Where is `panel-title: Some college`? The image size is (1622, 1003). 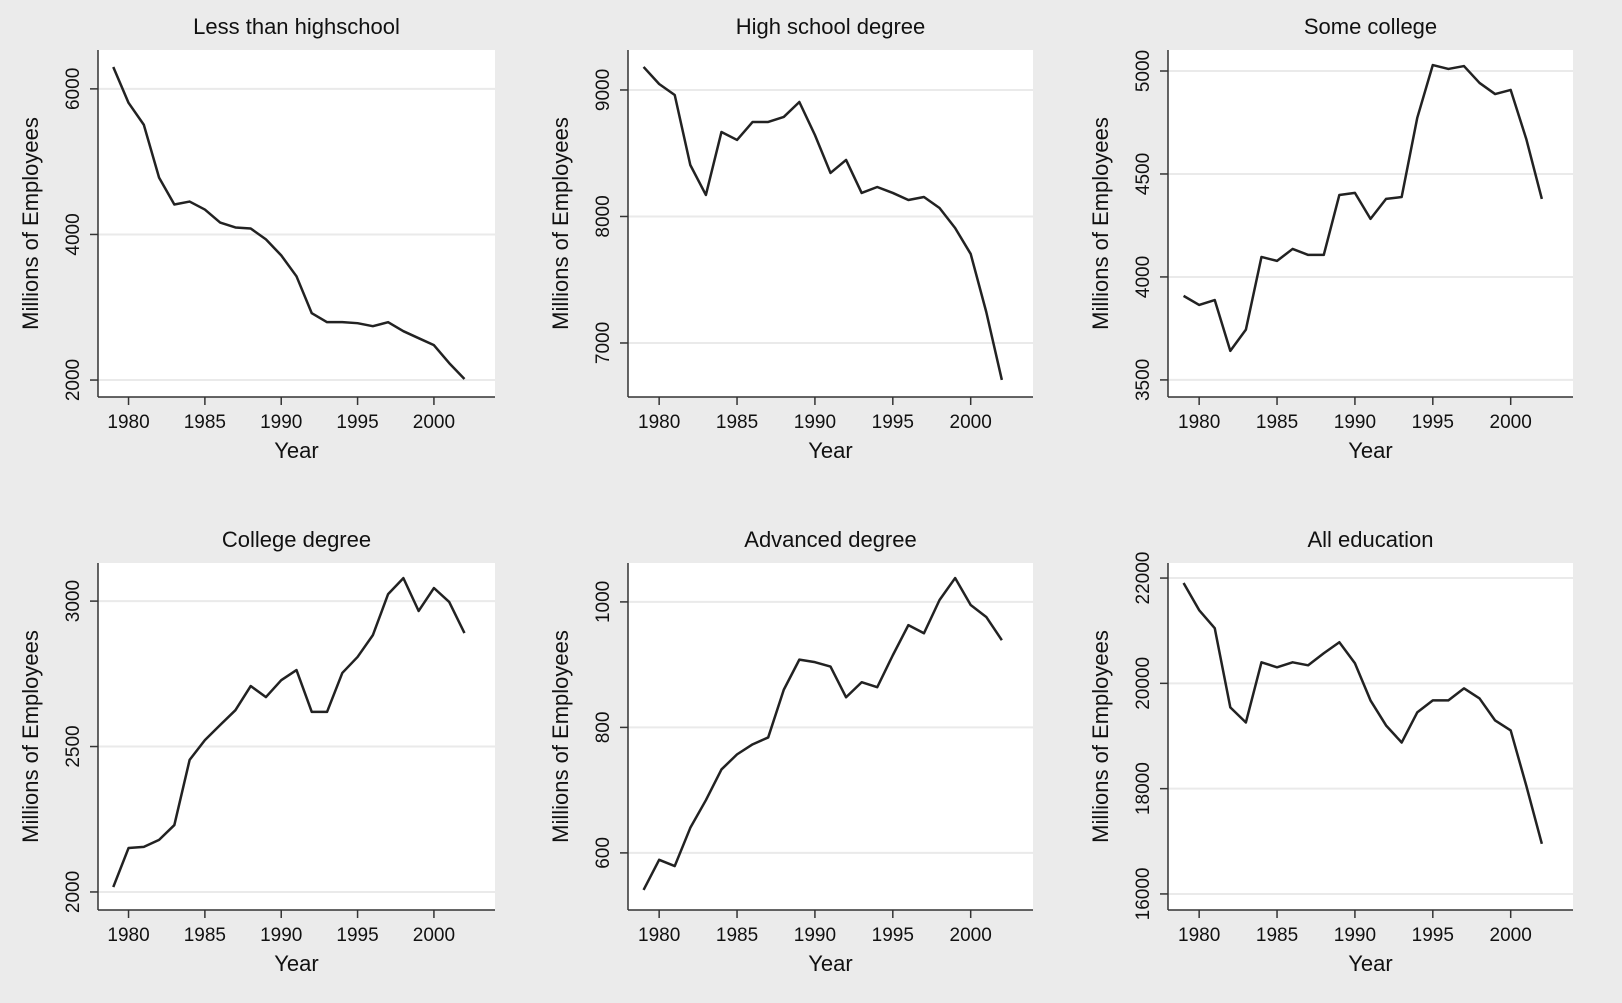
panel-title: Some college is located at coordinates (1370, 26).